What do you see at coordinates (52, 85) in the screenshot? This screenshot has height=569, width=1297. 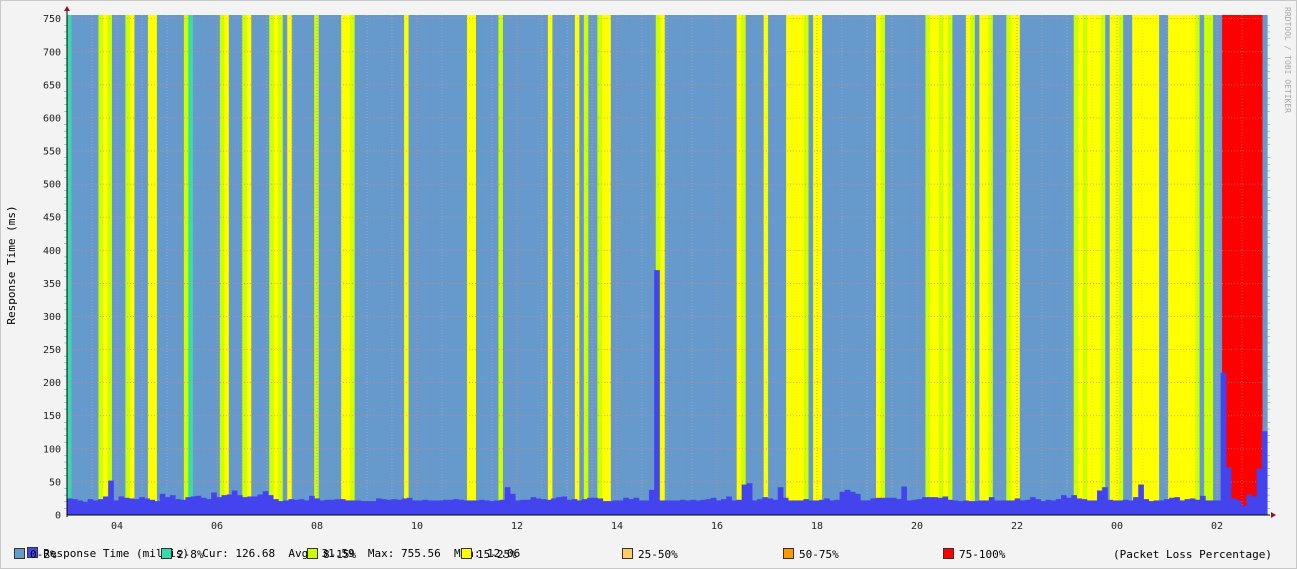 I see `y-tick-label: 650` at bounding box center [52, 85].